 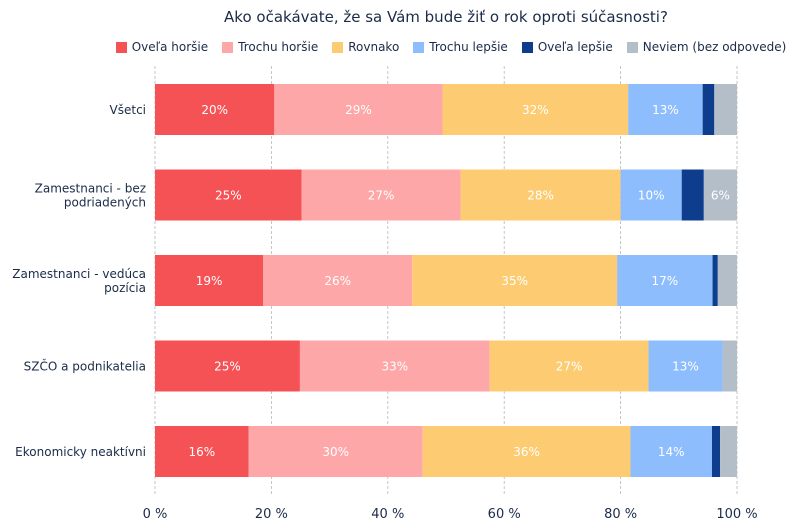 I want to click on category-label: Ekonomicky neaktívni, so click(x=80, y=452).